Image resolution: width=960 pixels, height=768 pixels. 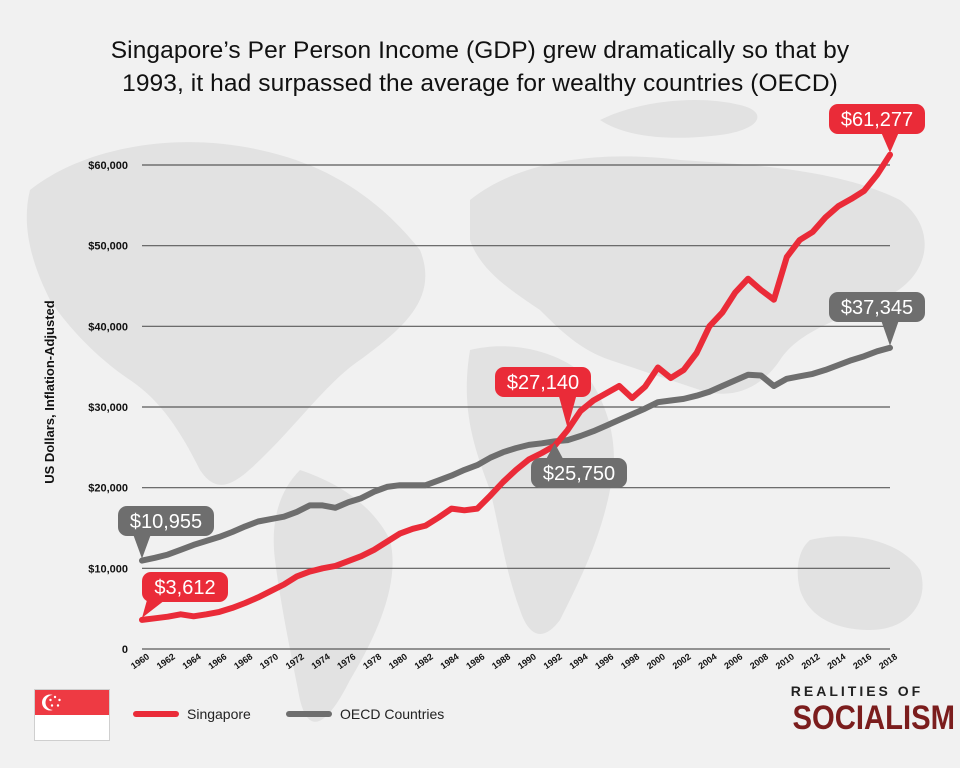 What do you see at coordinates (108, 489) in the screenshot?
I see `y-tick-label: $20,000` at bounding box center [108, 489].